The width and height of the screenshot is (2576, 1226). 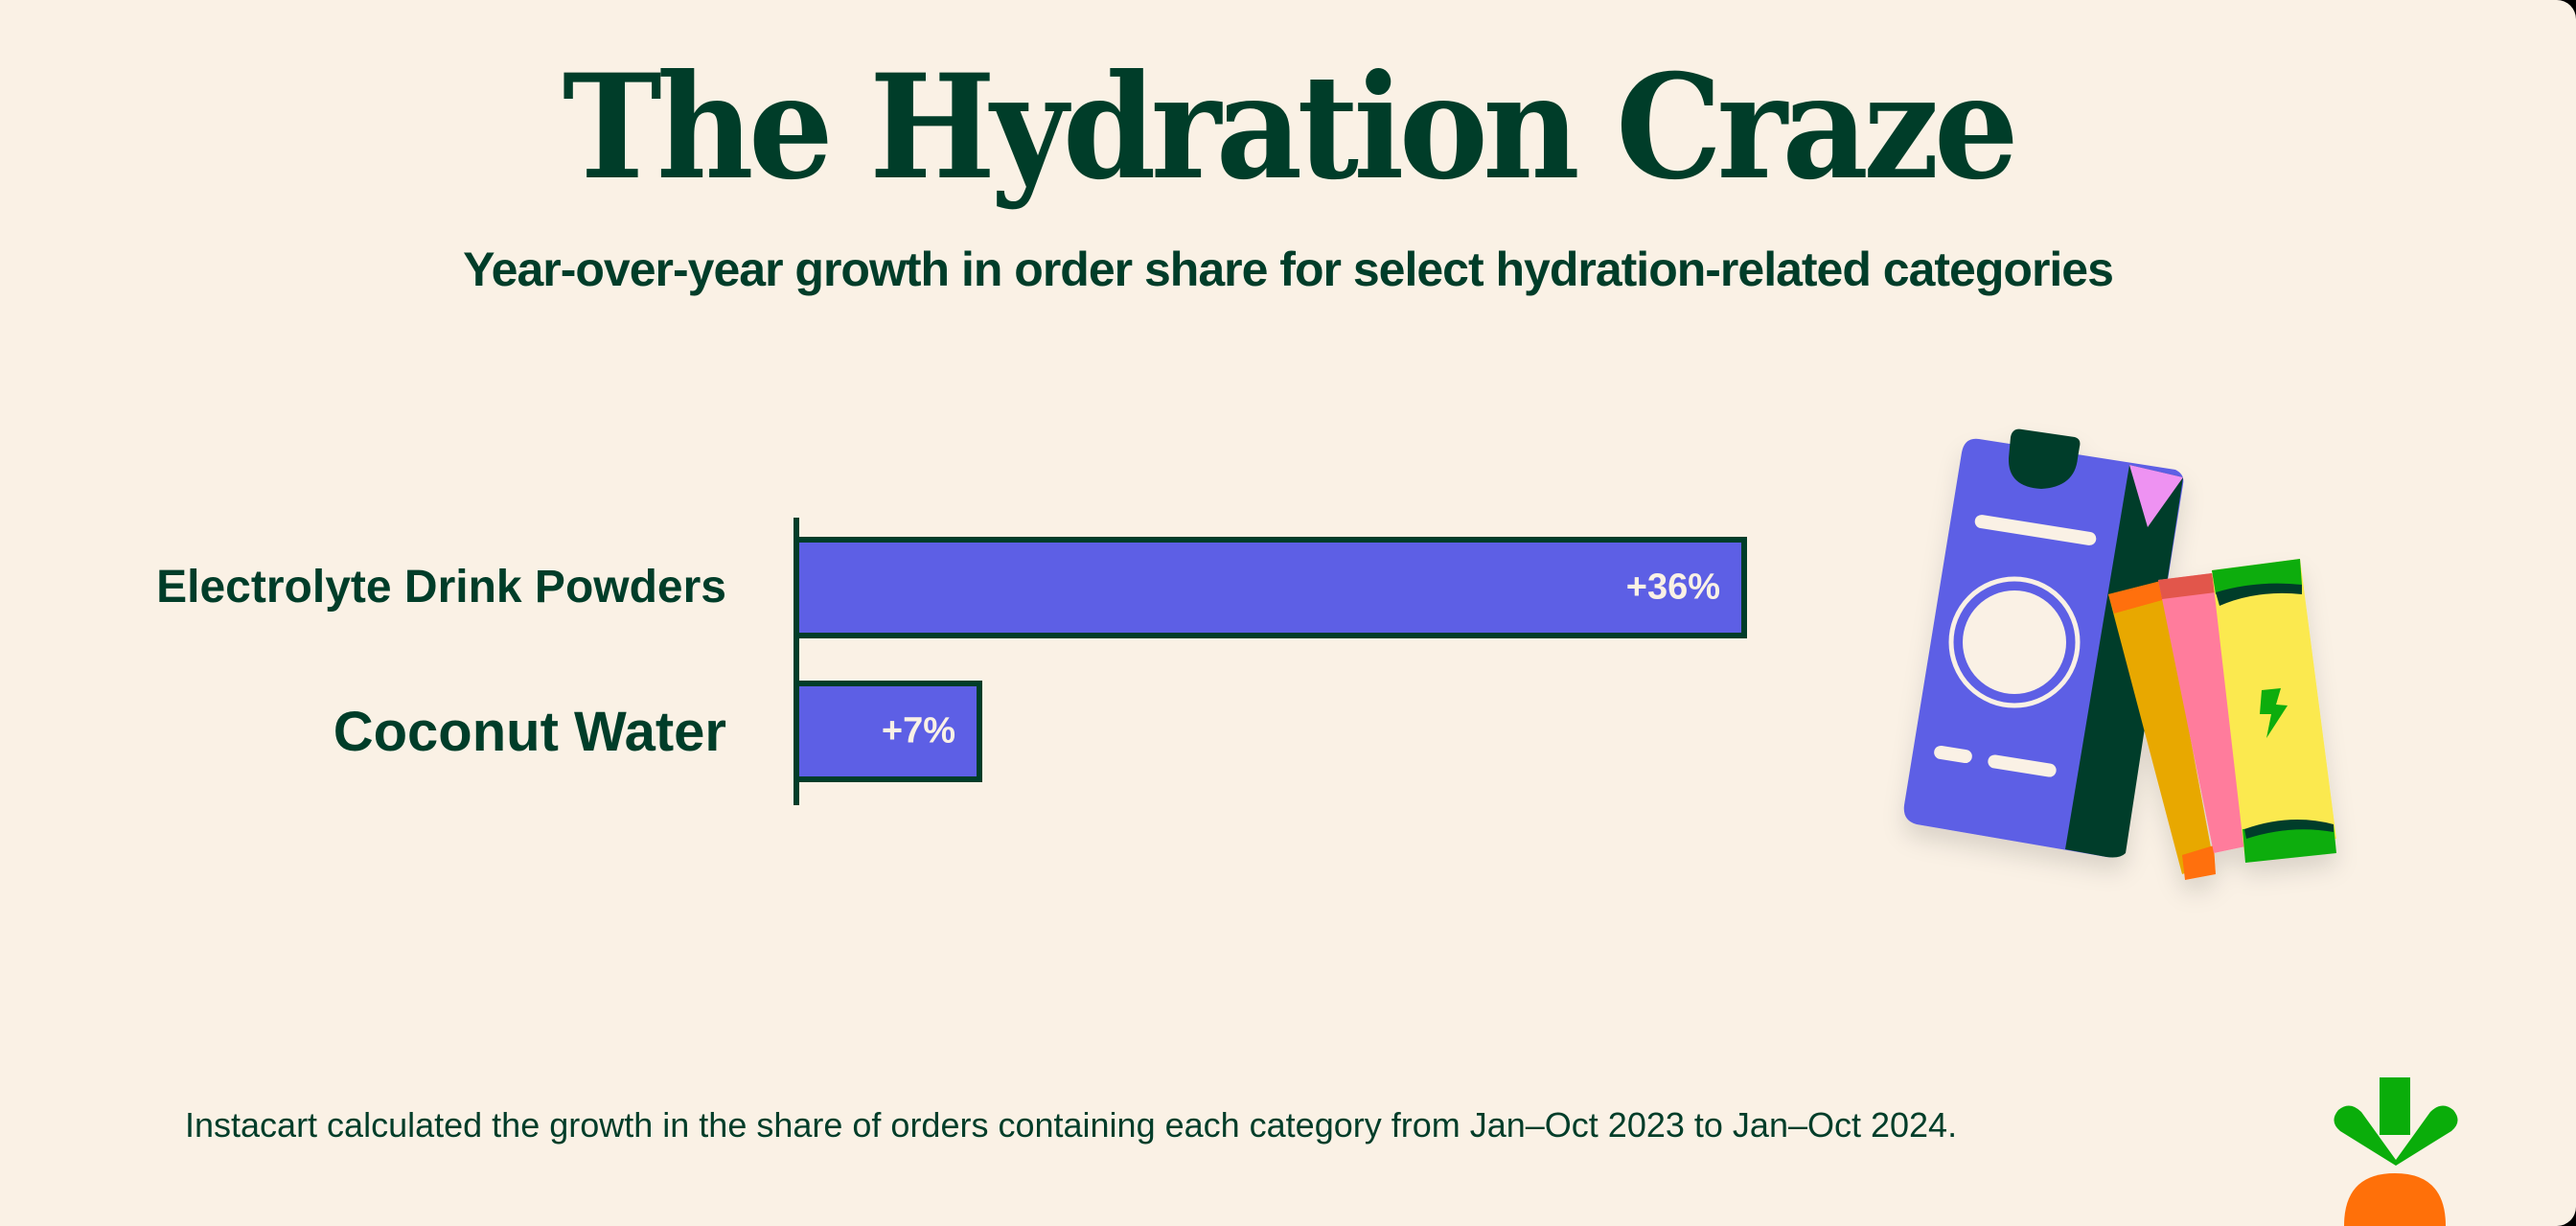 What do you see at coordinates (1290, 128) in the screenshot?
I see `page-title: The Hydration Craze` at bounding box center [1290, 128].